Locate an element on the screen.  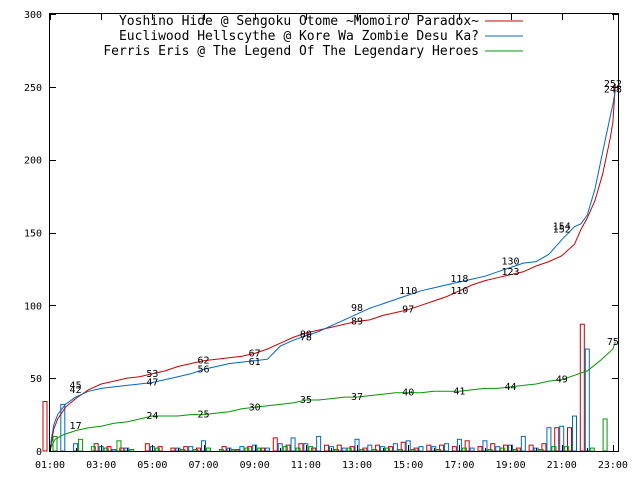
data-label: 17 is located at coordinates (76, 426).